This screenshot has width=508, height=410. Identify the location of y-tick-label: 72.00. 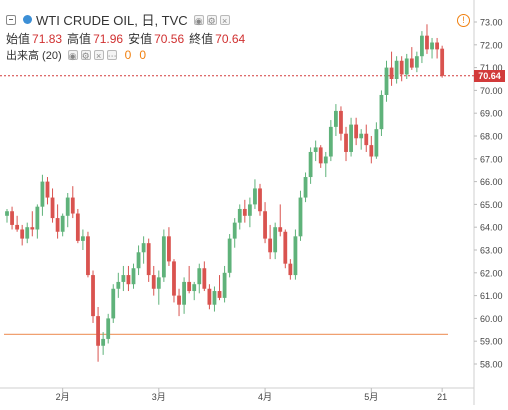
(491, 45).